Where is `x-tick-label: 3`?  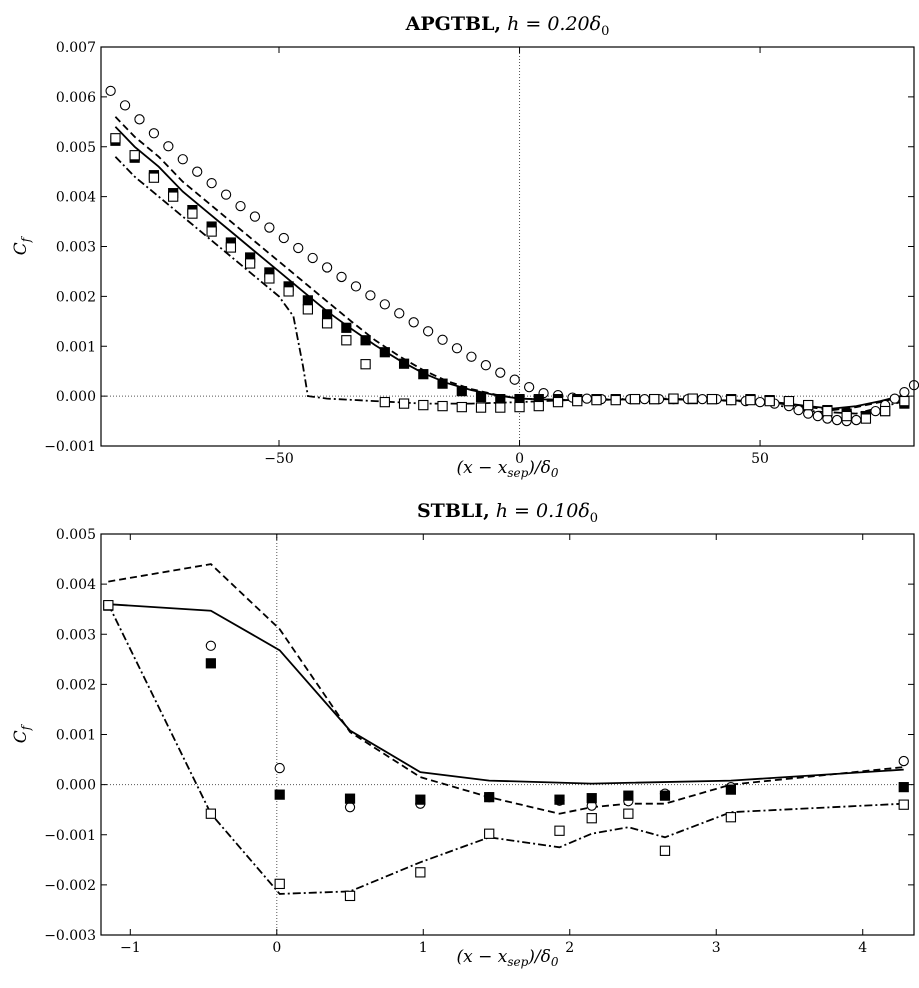
x-tick-label: 3 is located at coordinates (716, 948).